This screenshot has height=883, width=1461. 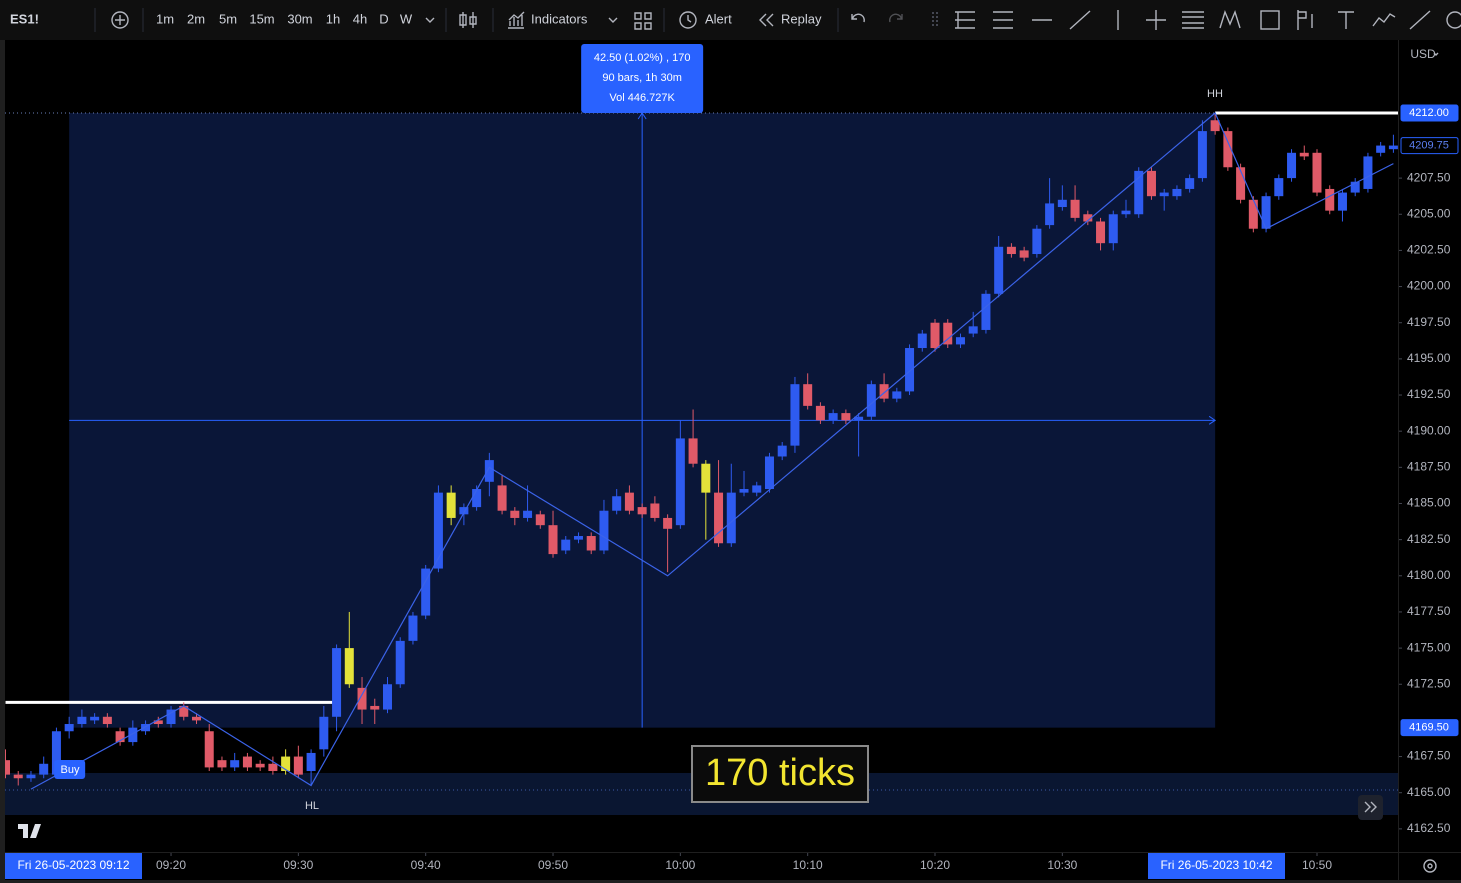 What do you see at coordinates (1305, 20) in the screenshot?
I see `projection-tool` at bounding box center [1305, 20].